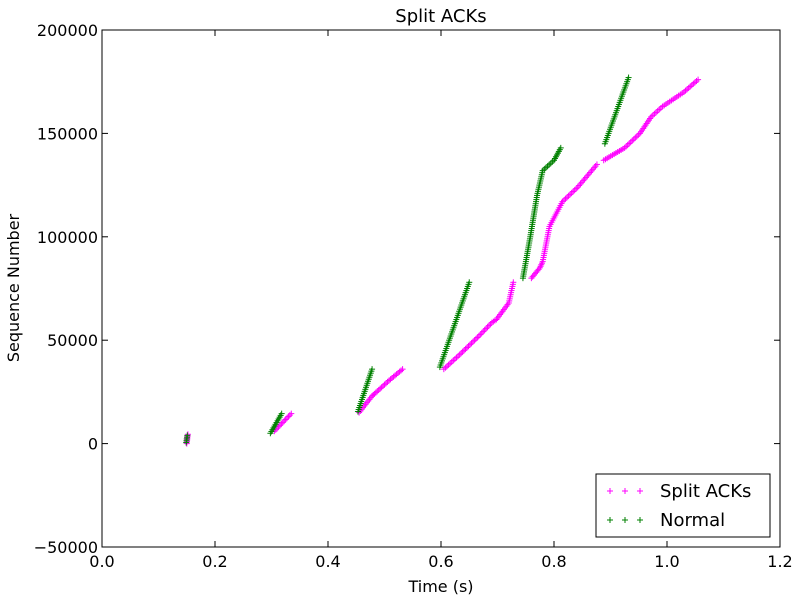 Image resolution: width=800 pixels, height=600 pixels. Describe the element at coordinates (440, 561) in the screenshot. I see `x-tick-label: 0.6` at that location.